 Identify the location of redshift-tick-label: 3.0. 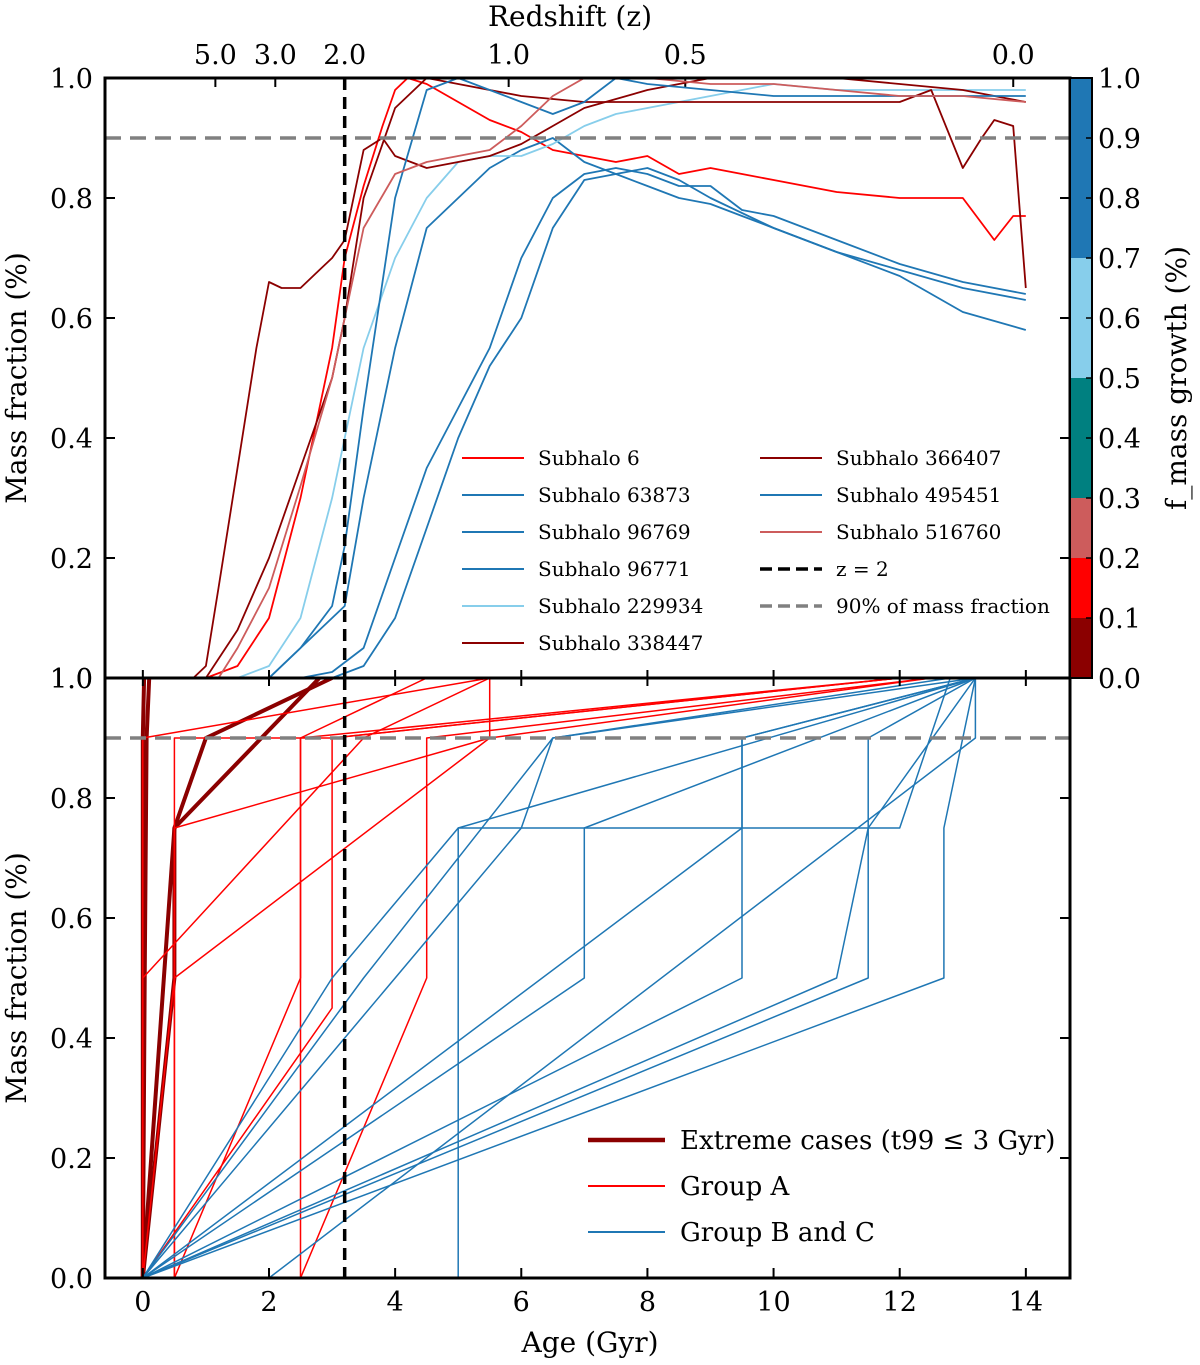
(275, 55).